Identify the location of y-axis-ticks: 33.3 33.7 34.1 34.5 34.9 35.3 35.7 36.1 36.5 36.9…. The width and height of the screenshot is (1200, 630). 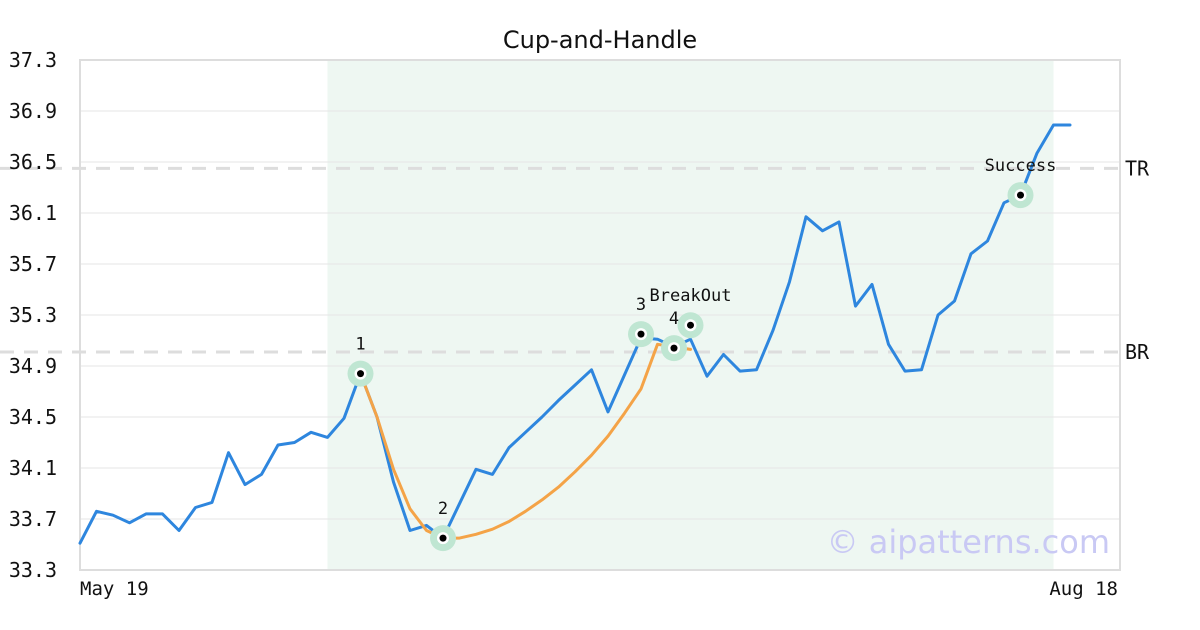
(33, 315).